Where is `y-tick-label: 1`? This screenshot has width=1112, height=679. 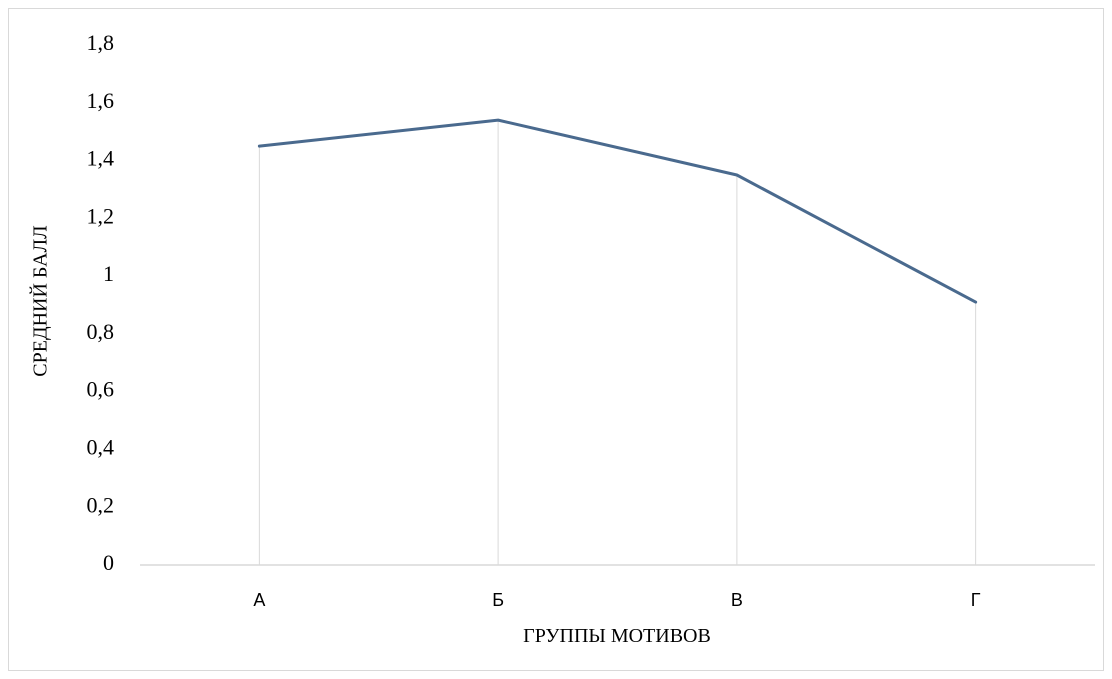
y-tick-label: 1 is located at coordinates (108, 273).